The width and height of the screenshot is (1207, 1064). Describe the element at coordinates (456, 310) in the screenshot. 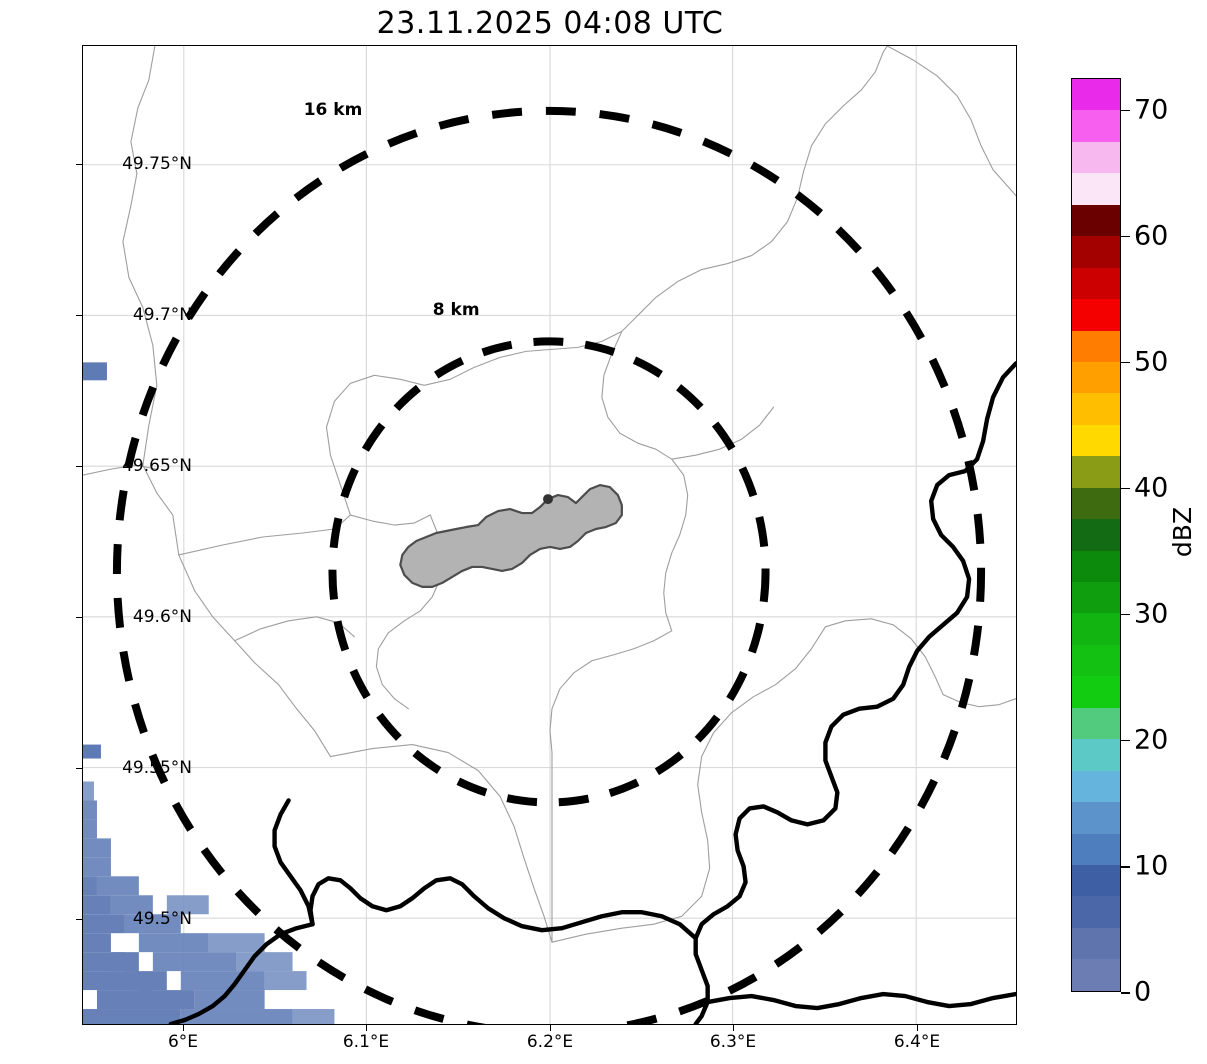

I see `range-ring-label-8km: 8 km` at that location.